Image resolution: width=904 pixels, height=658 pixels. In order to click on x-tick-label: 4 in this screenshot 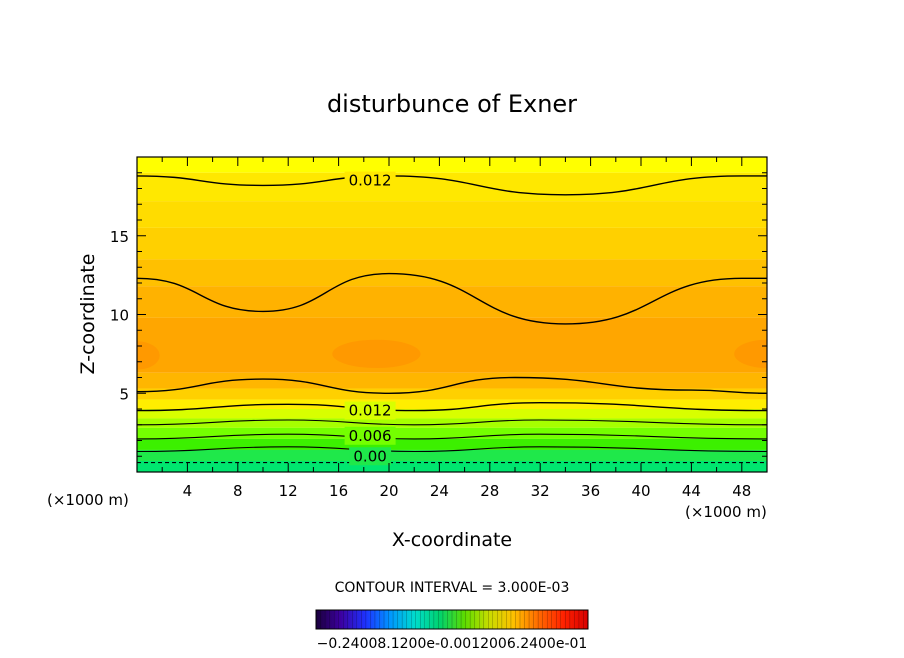, I will do `click(188, 491)`.